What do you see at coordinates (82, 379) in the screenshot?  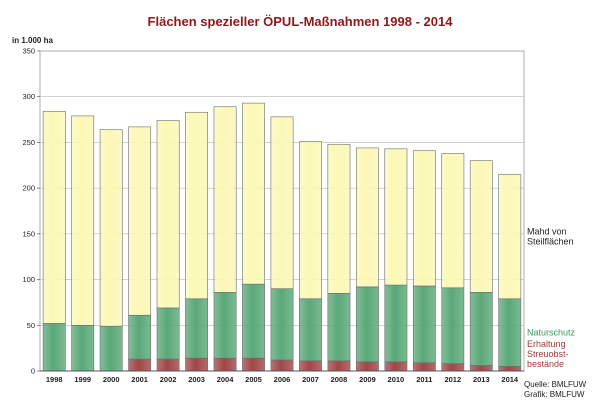 I see `x-tick-label: 1999` at bounding box center [82, 379].